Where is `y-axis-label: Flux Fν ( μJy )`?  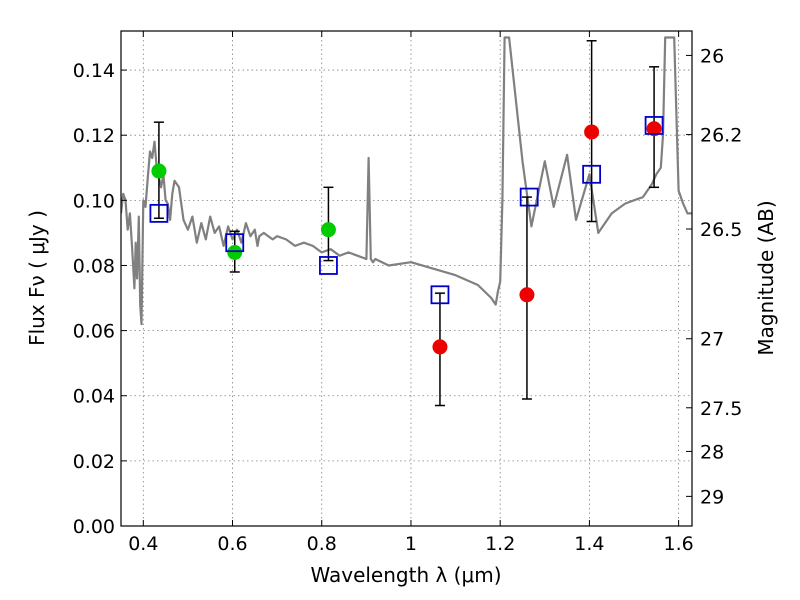 y-axis-label: Flux Fν ( μJy ) is located at coordinates (37, 278).